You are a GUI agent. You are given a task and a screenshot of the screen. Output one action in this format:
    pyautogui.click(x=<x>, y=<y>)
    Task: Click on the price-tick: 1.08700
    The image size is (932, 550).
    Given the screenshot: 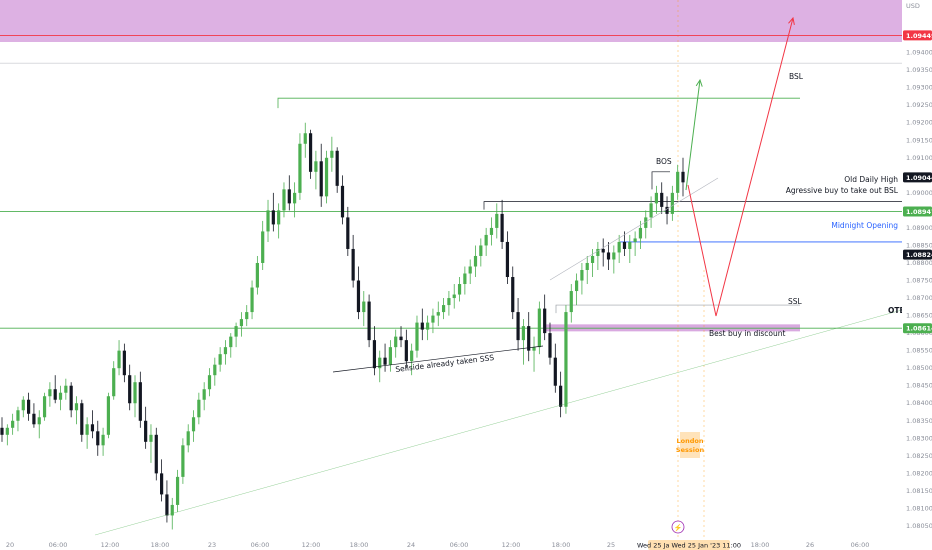 What is the action you would take?
    pyautogui.click(x=919, y=298)
    